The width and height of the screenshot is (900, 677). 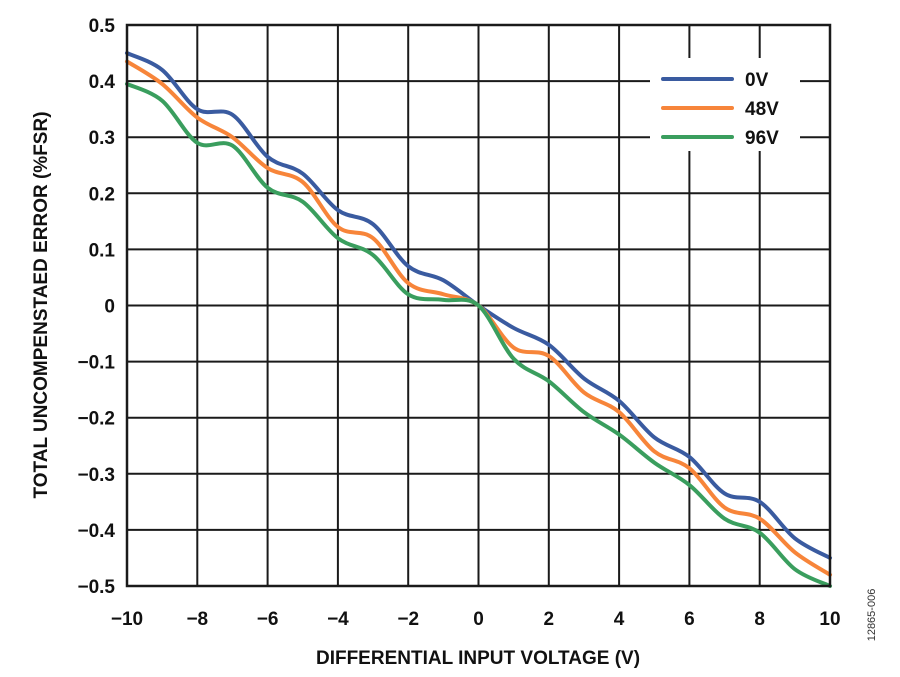 What do you see at coordinates (759, 619) in the screenshot?
I see `x-tick-label: 8` at bounding box center [759, 619].